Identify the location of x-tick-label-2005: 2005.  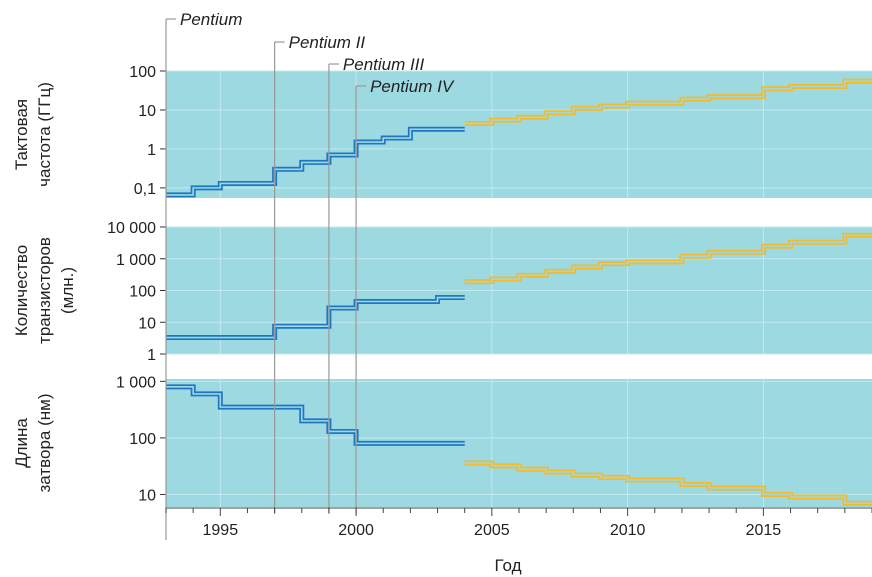
(492, 530).